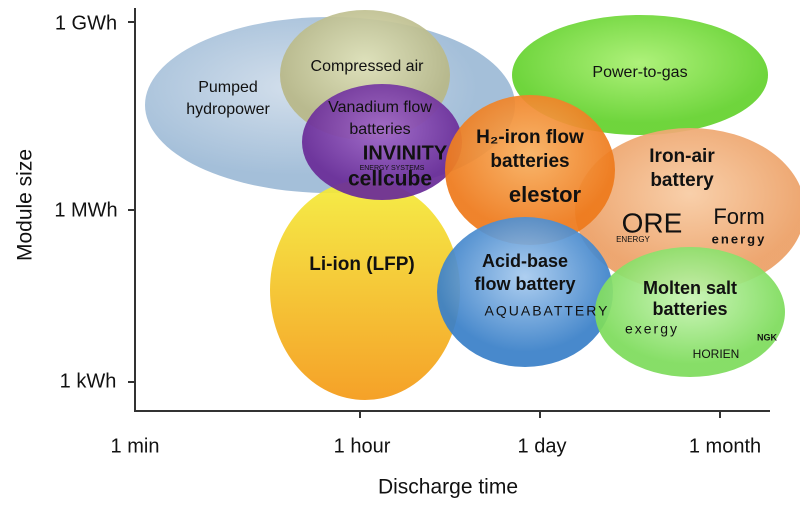 The width and height of the screenshot is (800, 514). Describe the element at coordinates (86, 23) in the screenshot. I see `y-tick-label: 1 GWh` at that location.